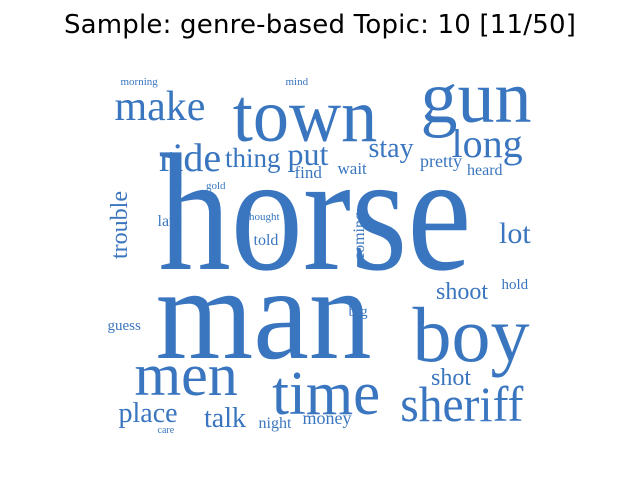  I want to click on cloud-word-make: make, so click(160, 107).